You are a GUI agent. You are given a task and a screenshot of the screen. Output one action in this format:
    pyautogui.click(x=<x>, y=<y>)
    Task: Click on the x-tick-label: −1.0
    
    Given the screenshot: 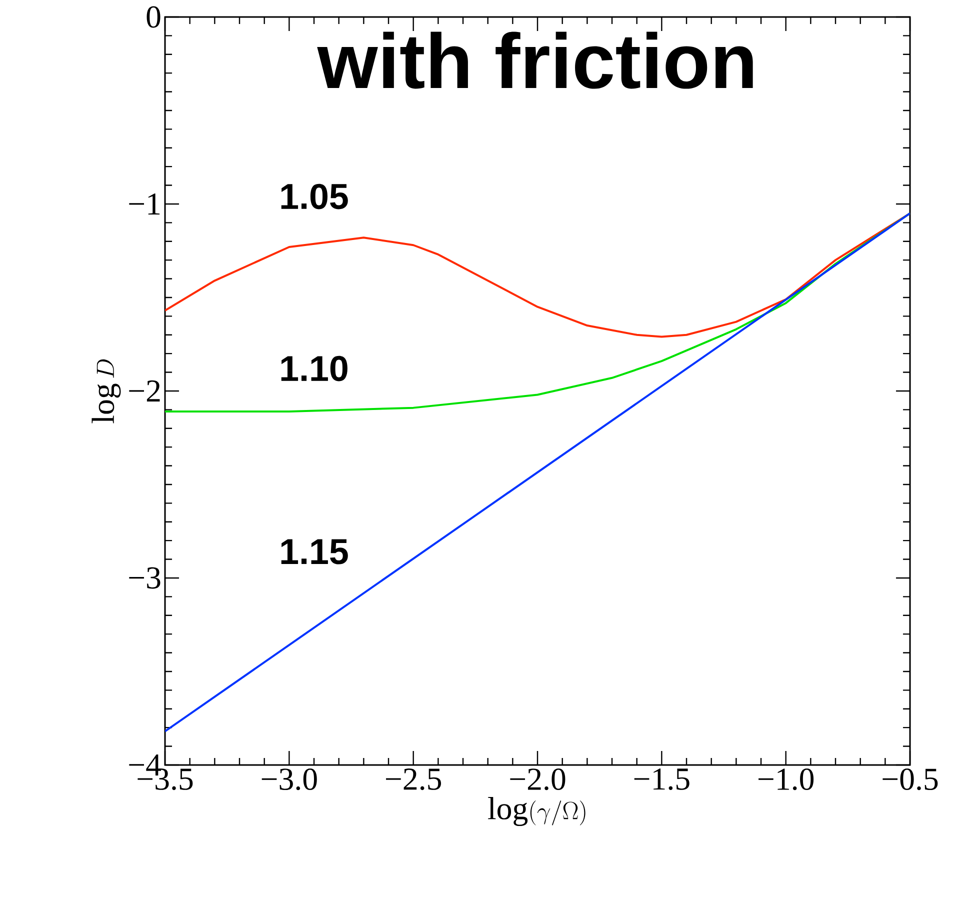 What is the action you would take?
    pyautogui.click(x=786, y=779)
    